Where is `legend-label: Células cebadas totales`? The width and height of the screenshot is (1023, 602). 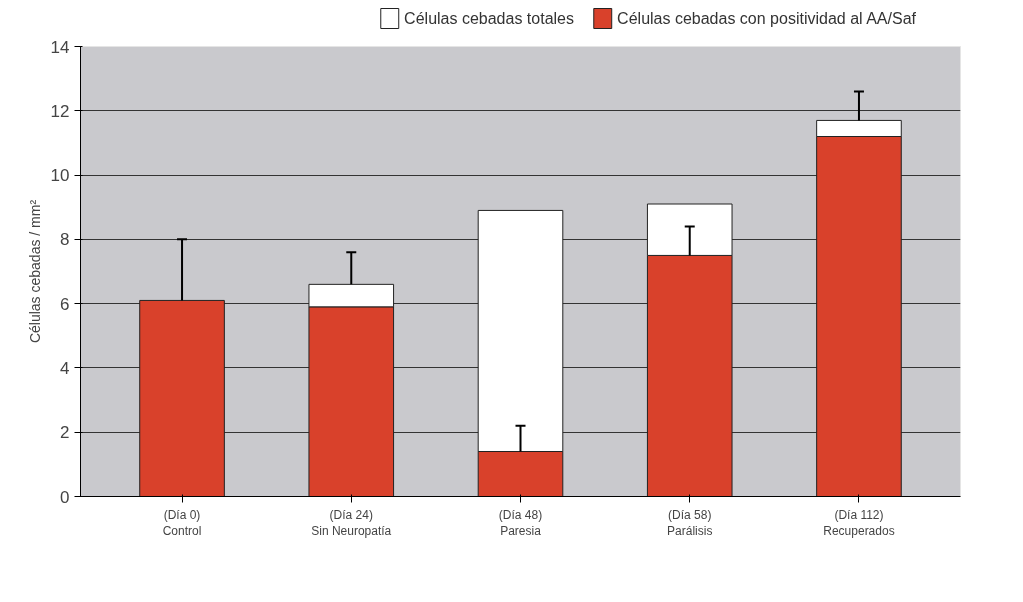 legend-label: Células cebadas totales is located at coordinates (489, 18).